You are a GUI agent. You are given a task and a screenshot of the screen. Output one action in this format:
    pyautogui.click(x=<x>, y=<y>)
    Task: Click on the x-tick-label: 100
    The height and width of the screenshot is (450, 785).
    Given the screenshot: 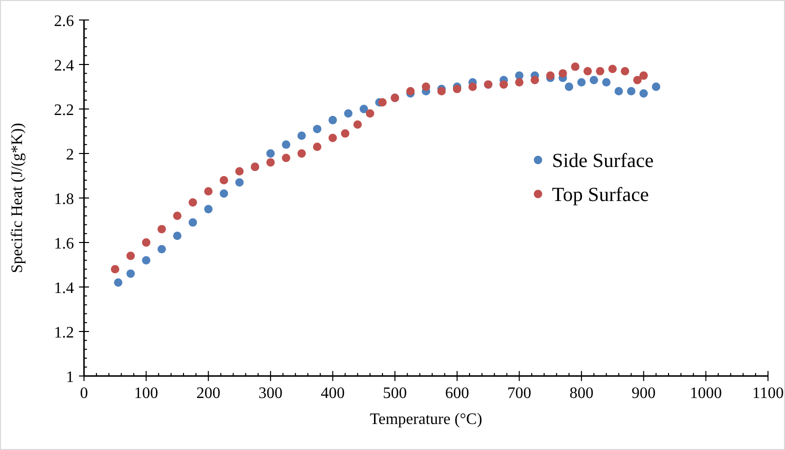 What is the action you would take?
    pyautogui.click(x=146, y=393)
    